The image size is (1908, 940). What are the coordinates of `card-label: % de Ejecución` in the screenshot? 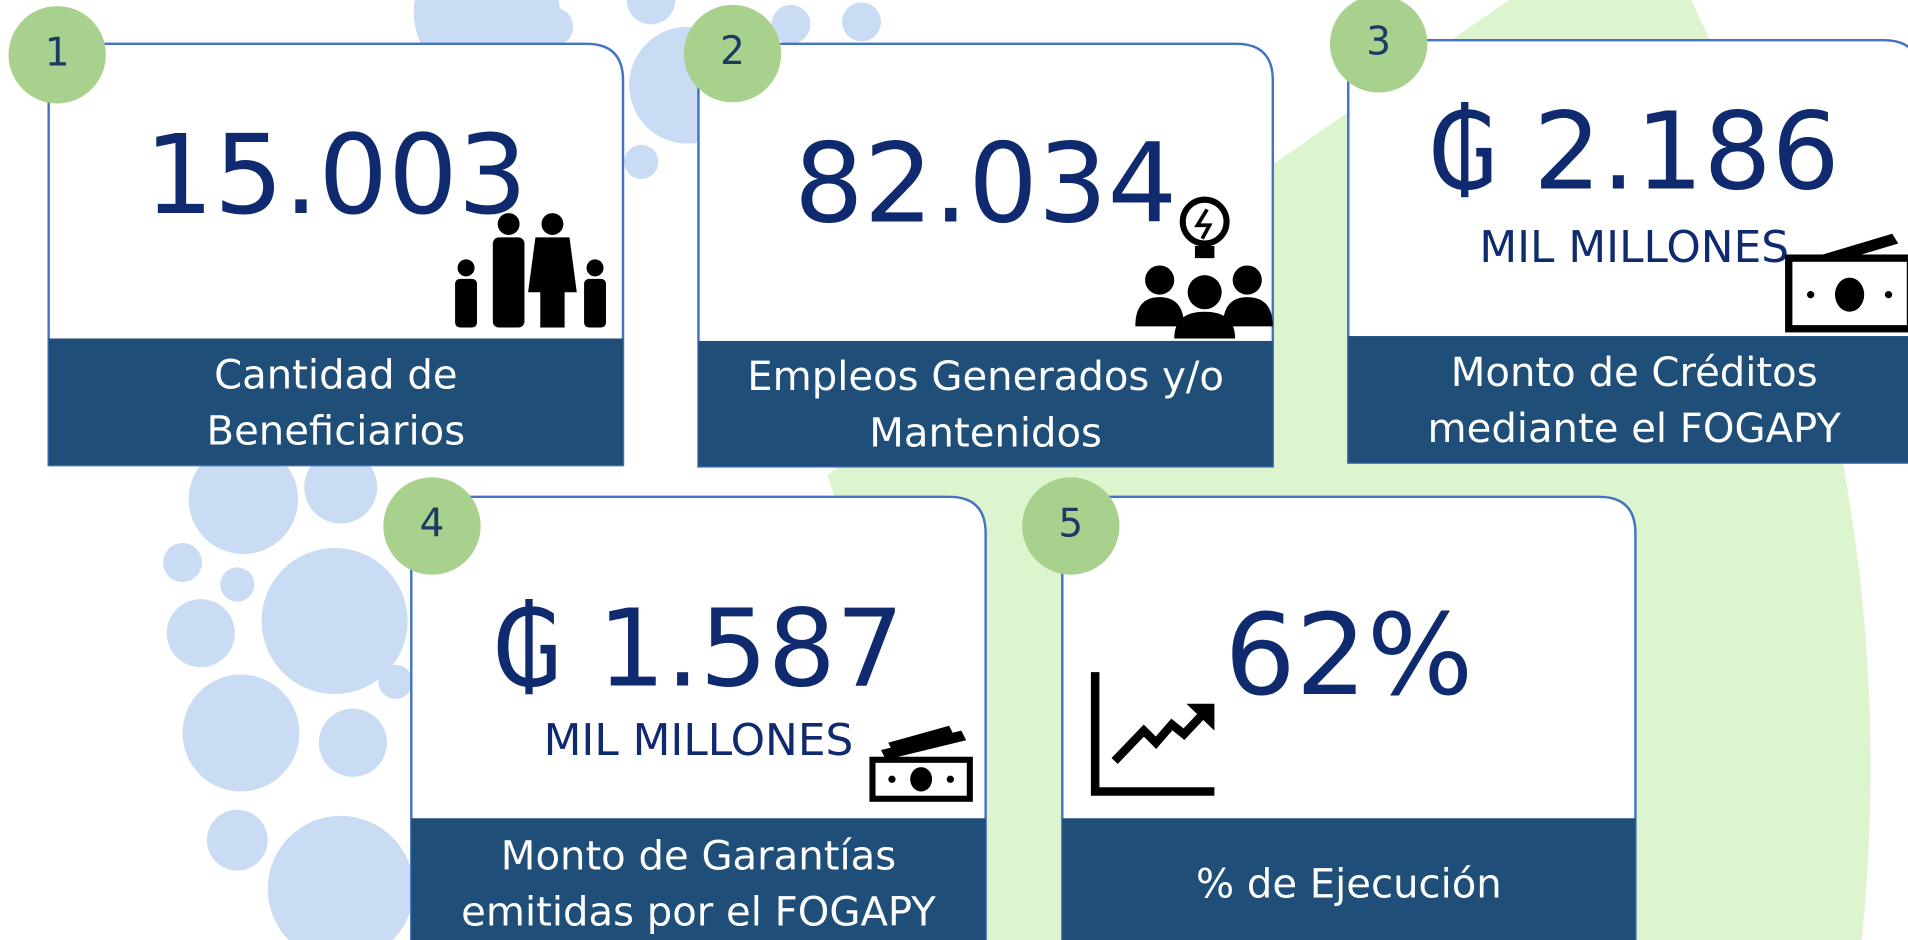 It's located at (1349, 884).